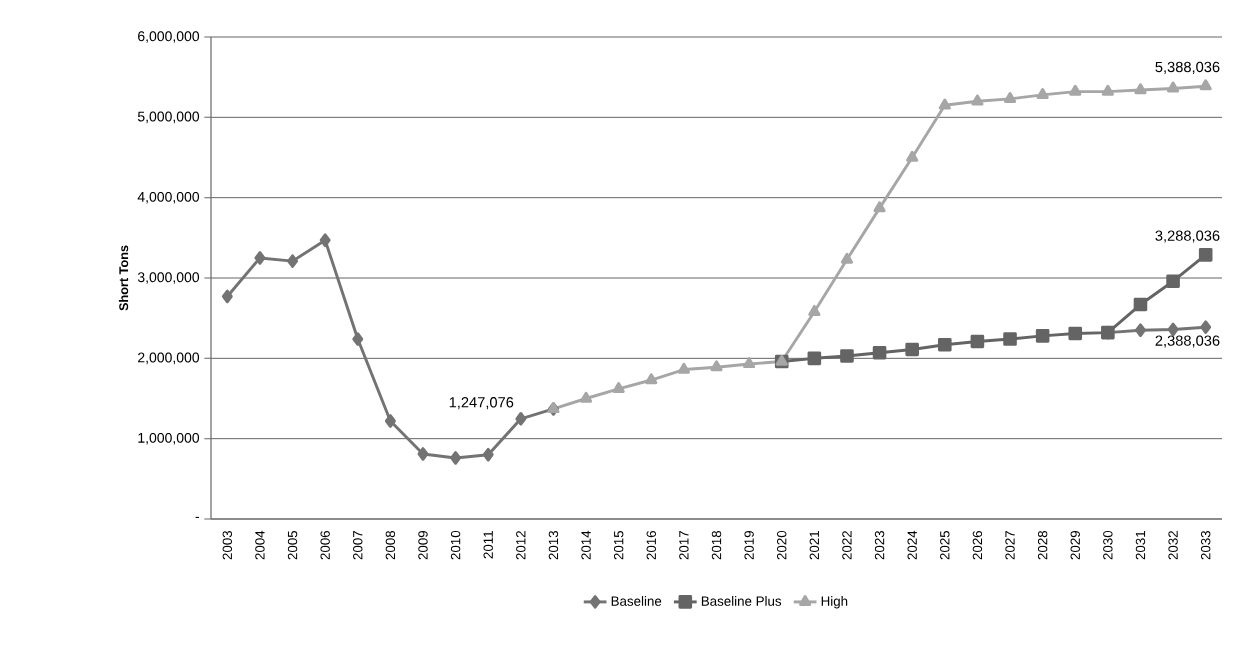  I want to click on x-tick-label: 2021, so click(814, 545).